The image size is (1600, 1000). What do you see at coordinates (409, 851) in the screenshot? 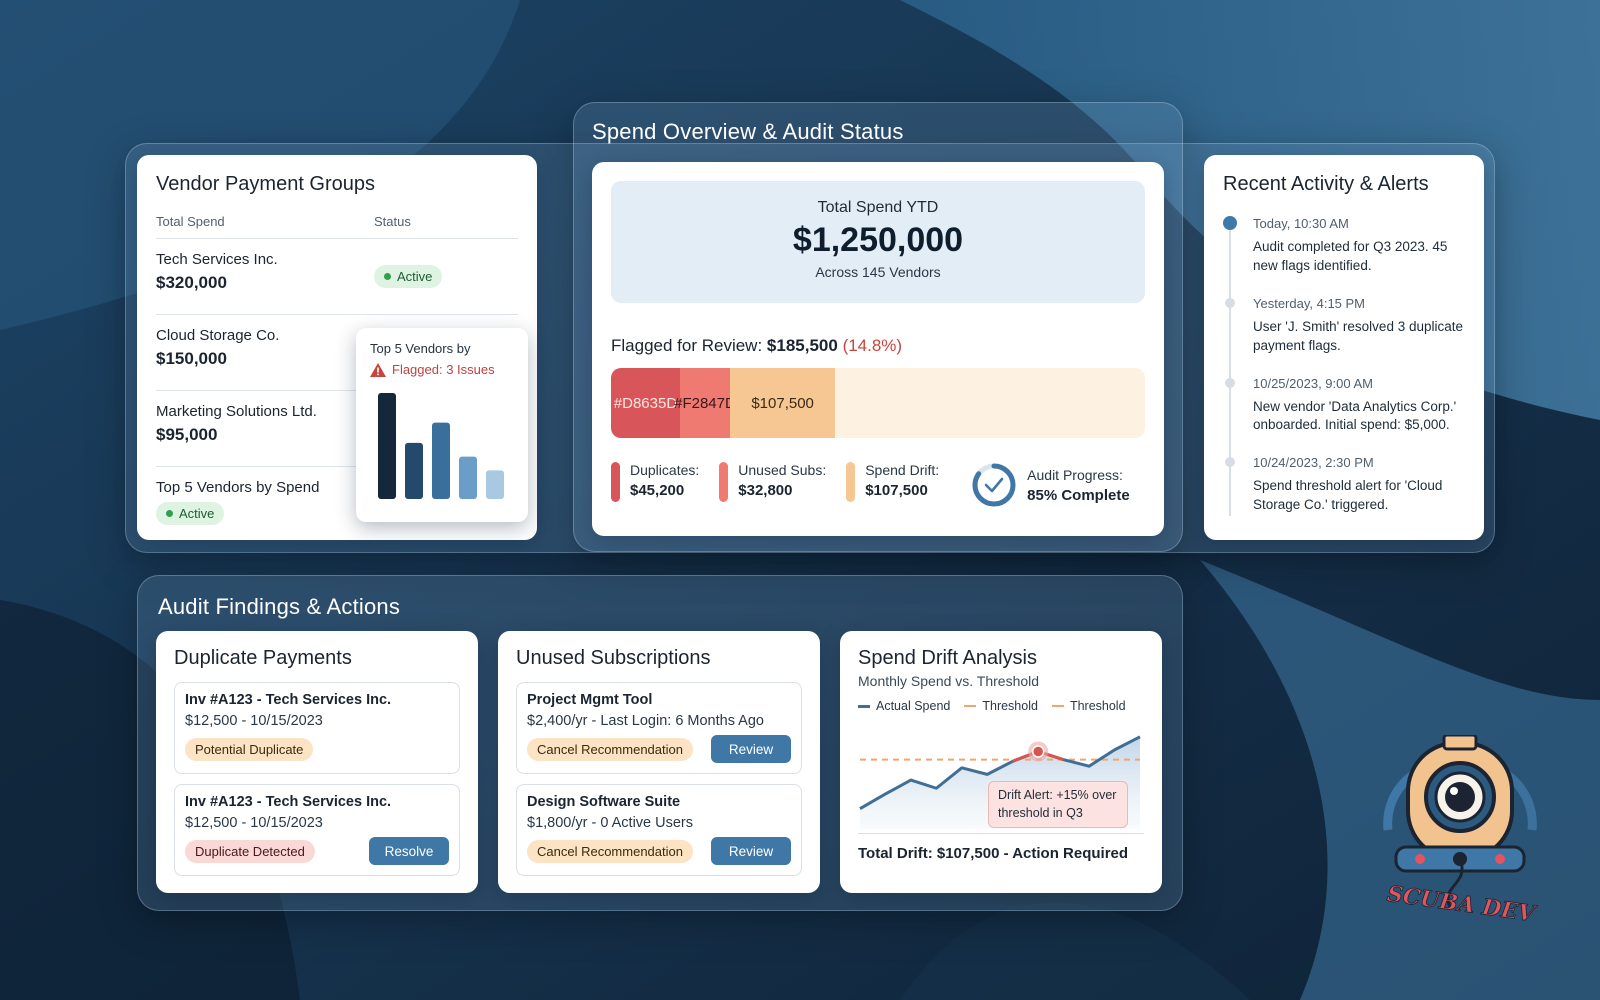
I see `resolve-button: Resolve` at bounding box center [409, 851].